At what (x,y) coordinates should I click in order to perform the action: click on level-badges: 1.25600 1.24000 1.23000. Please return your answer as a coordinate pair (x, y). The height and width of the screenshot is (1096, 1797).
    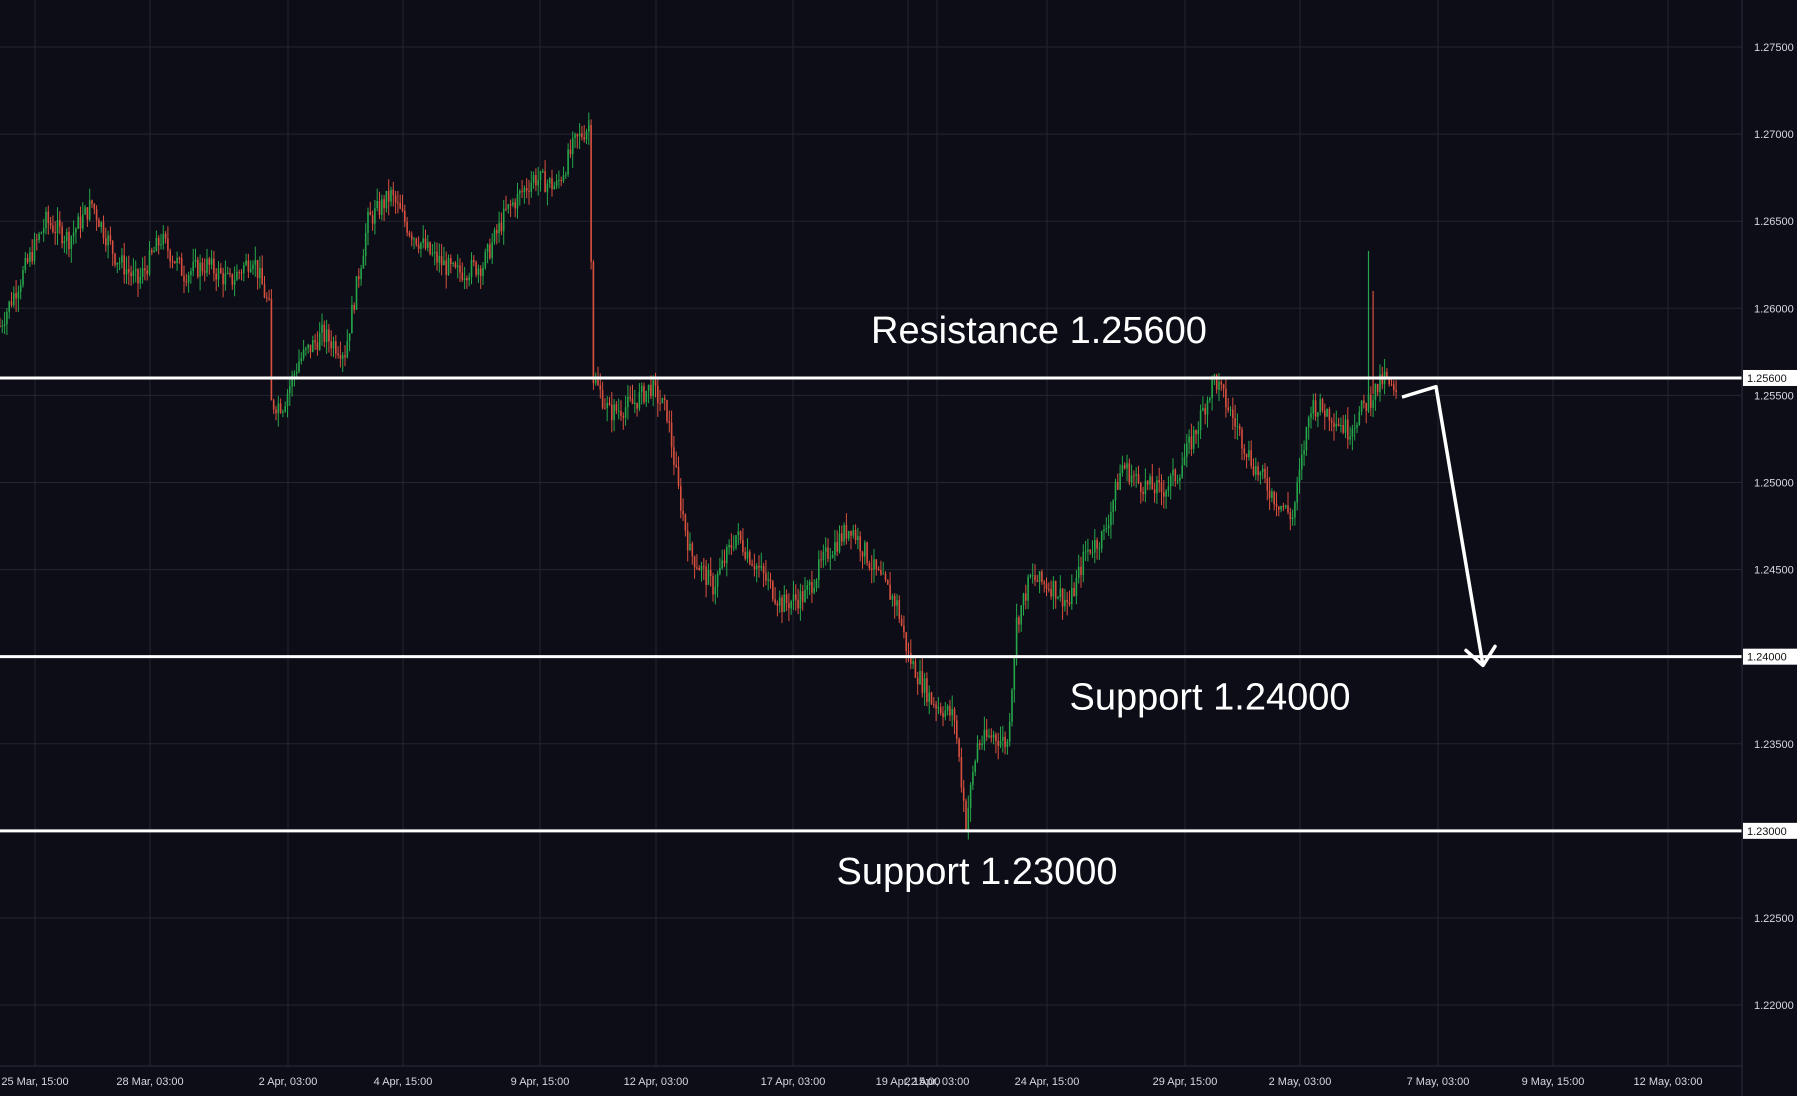
    Looking at the image, I should click on (1770, 604).